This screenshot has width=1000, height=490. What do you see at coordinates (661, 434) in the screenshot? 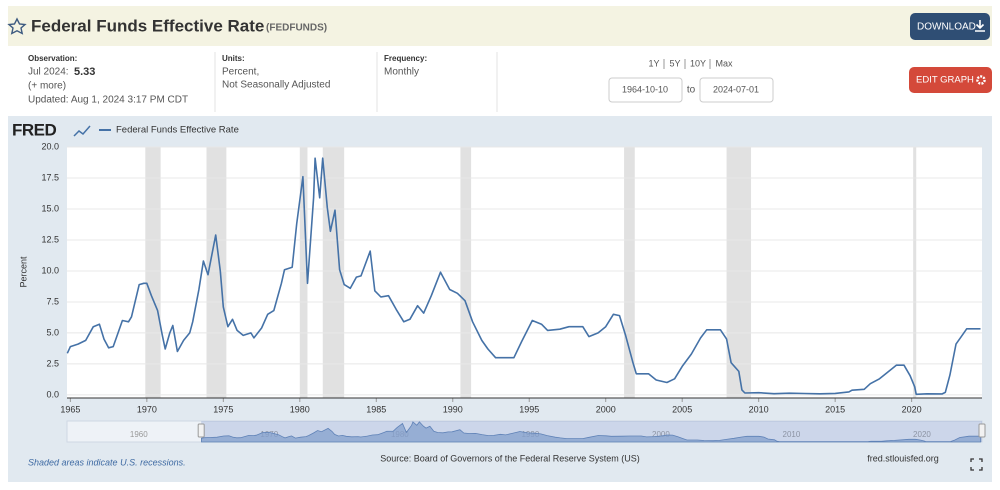
I see `navigator-tick-label: 2000` at bounding box center [661, 434].